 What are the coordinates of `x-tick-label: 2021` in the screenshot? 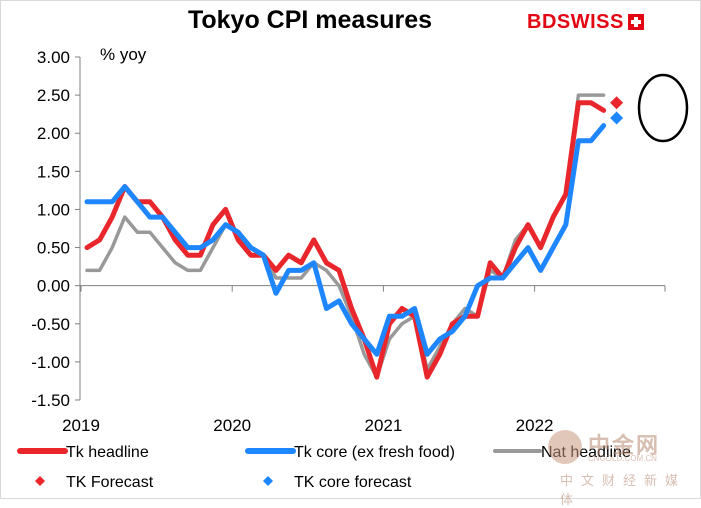 It's located at (383, 425).